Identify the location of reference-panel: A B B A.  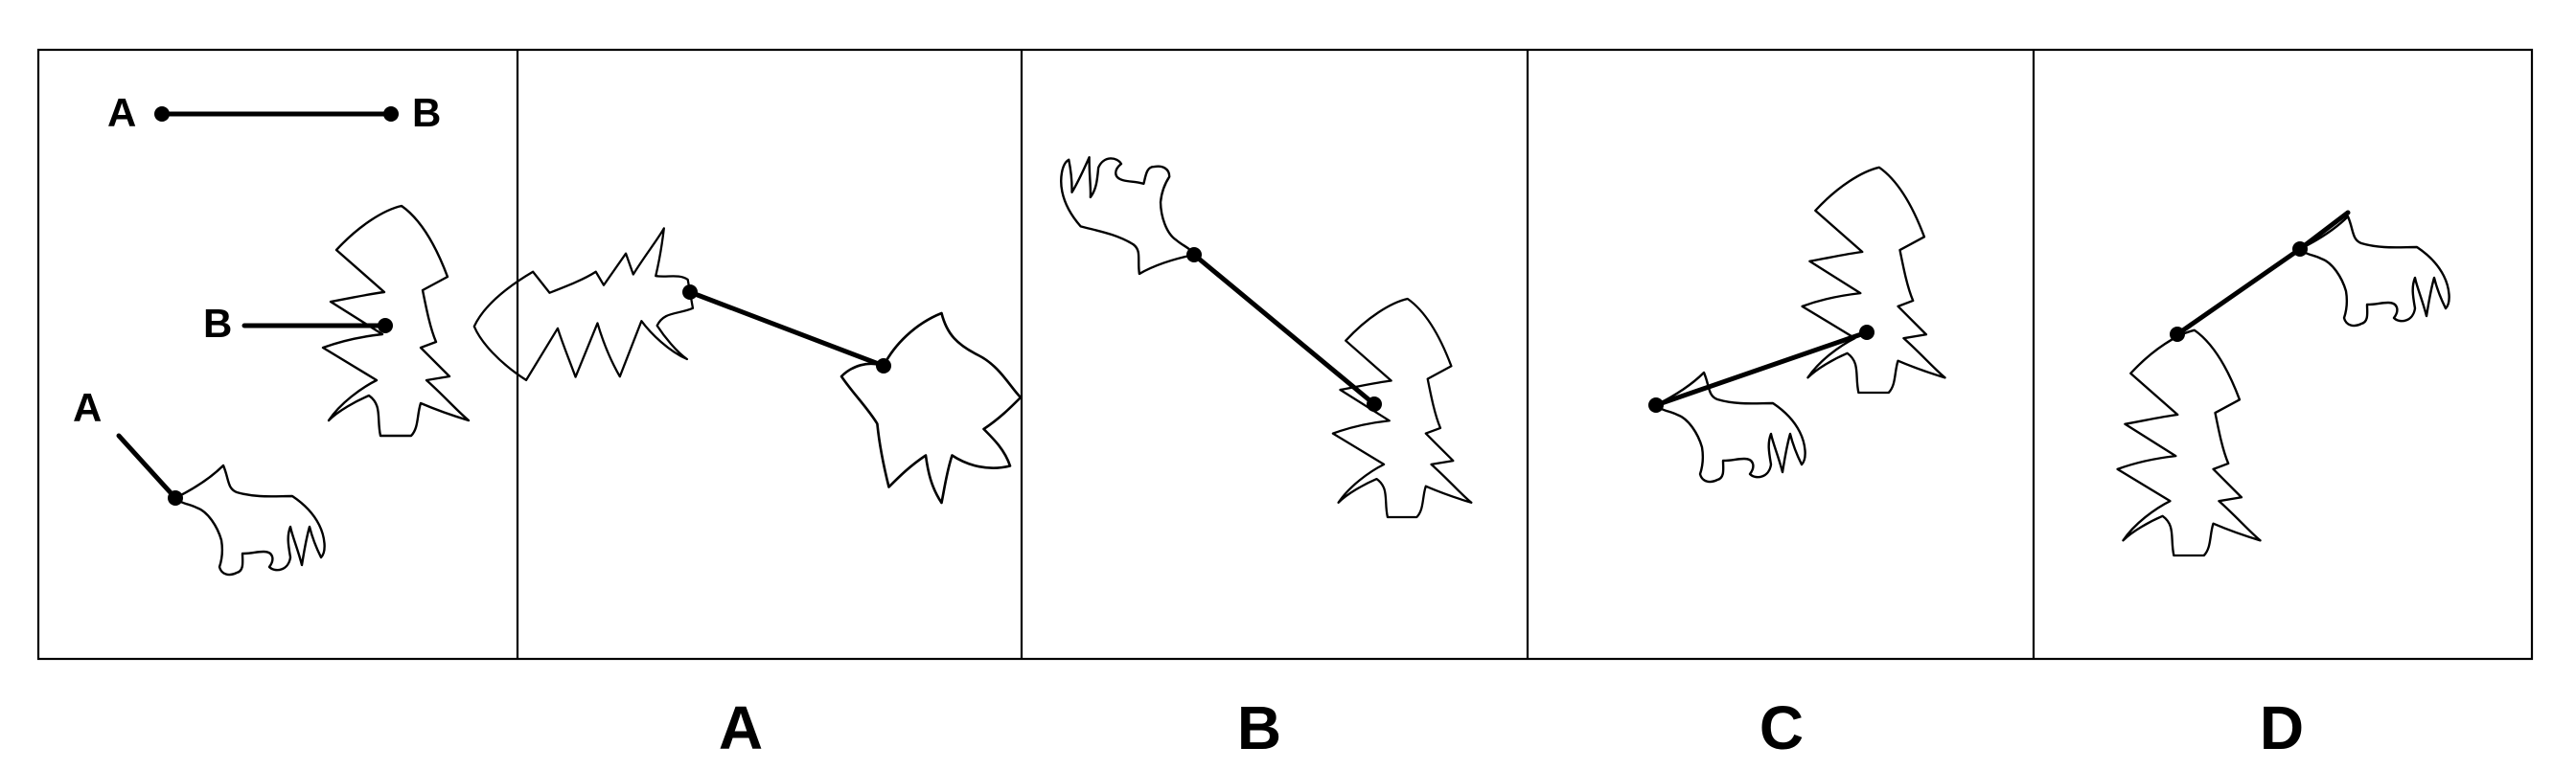
(272, 333).